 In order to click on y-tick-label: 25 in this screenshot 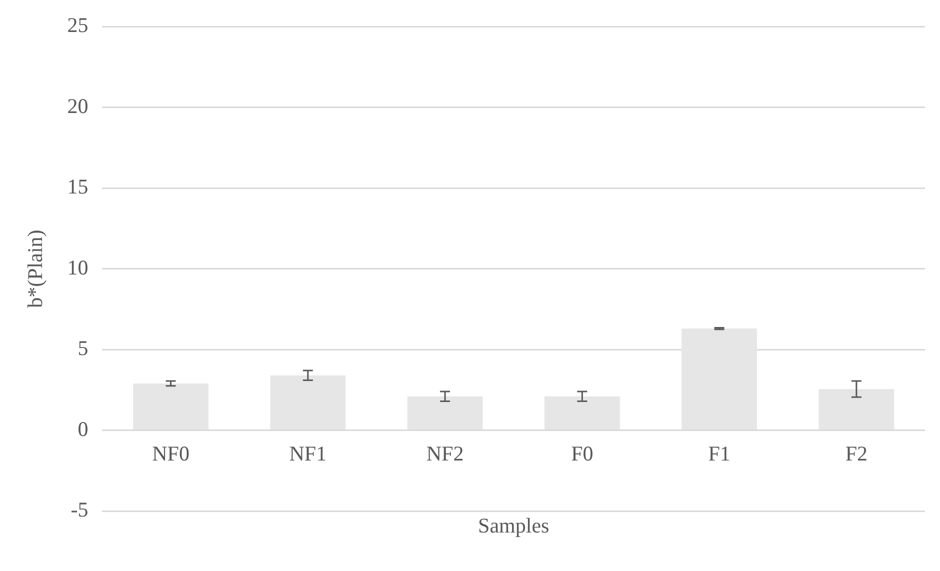, I will do `click(77, 25)`.